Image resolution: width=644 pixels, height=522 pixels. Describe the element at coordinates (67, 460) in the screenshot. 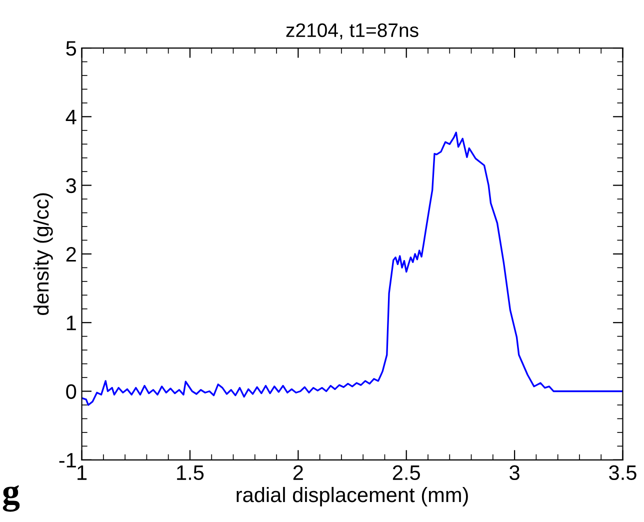

I see `y-tick-label: -1` at that location.